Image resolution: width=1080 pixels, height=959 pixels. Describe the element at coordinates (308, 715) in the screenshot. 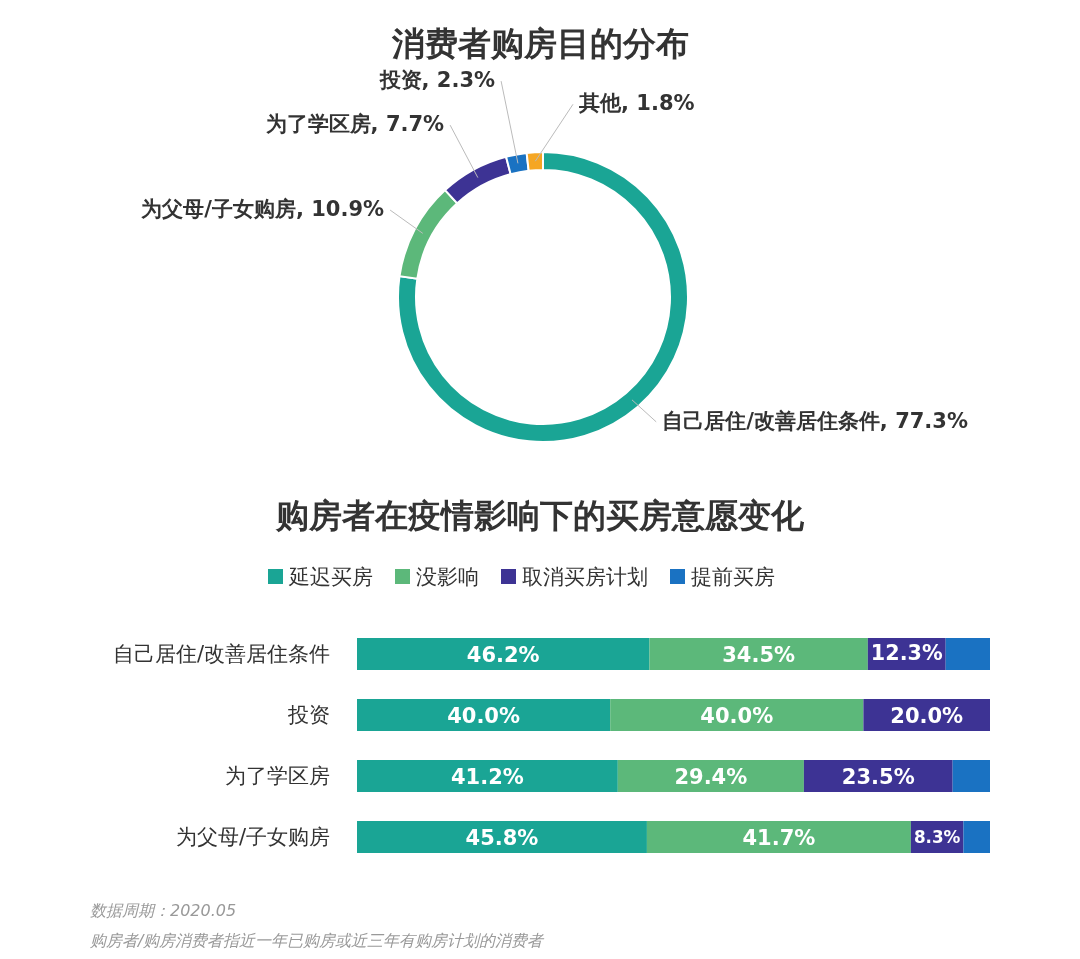

I see `y-tick-label: 投资` at that location.